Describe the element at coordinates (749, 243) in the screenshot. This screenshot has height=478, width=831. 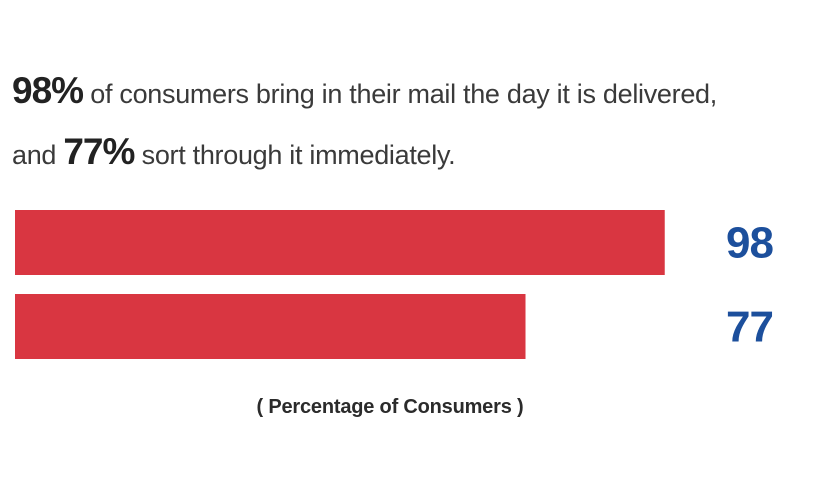
I see `bar-value-label-1: 98` at that location.